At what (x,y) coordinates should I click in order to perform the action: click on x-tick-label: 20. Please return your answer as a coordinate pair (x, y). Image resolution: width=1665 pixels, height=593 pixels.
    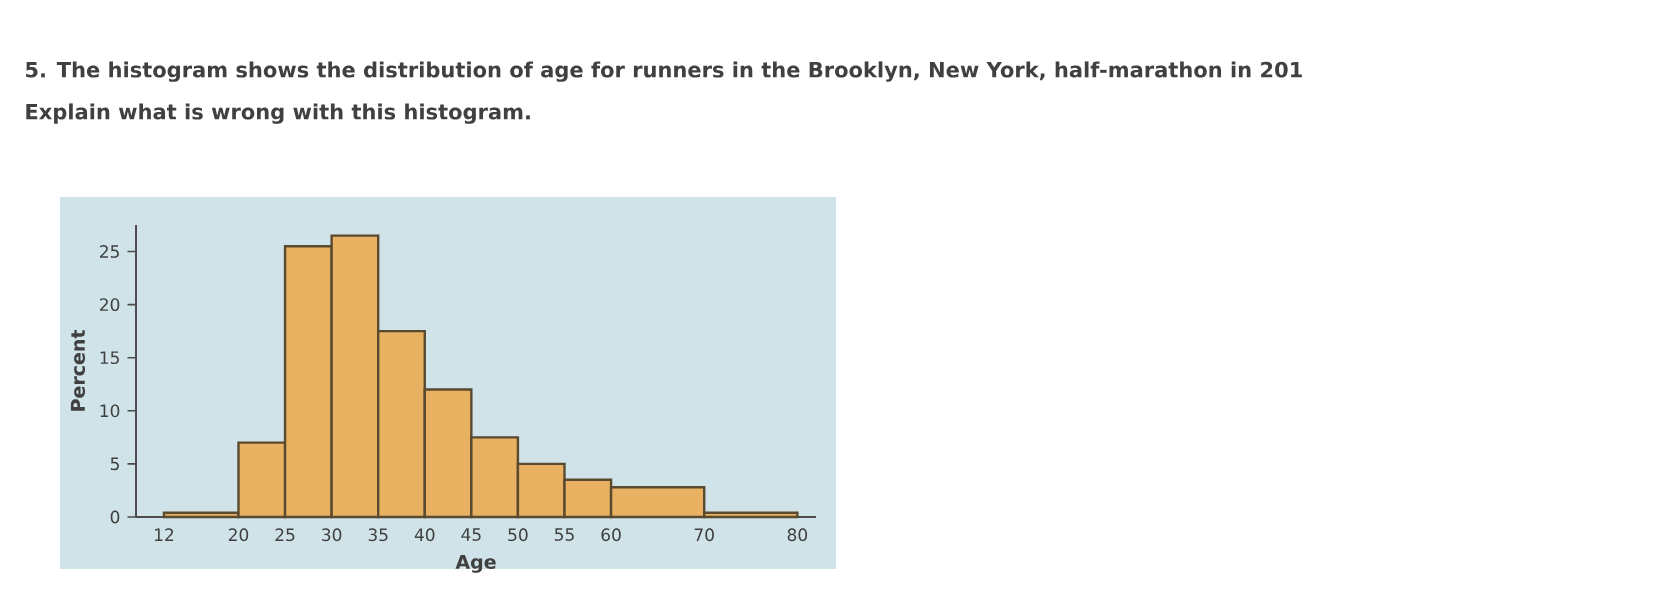
    Looking at the image, I should click on (238, 535).